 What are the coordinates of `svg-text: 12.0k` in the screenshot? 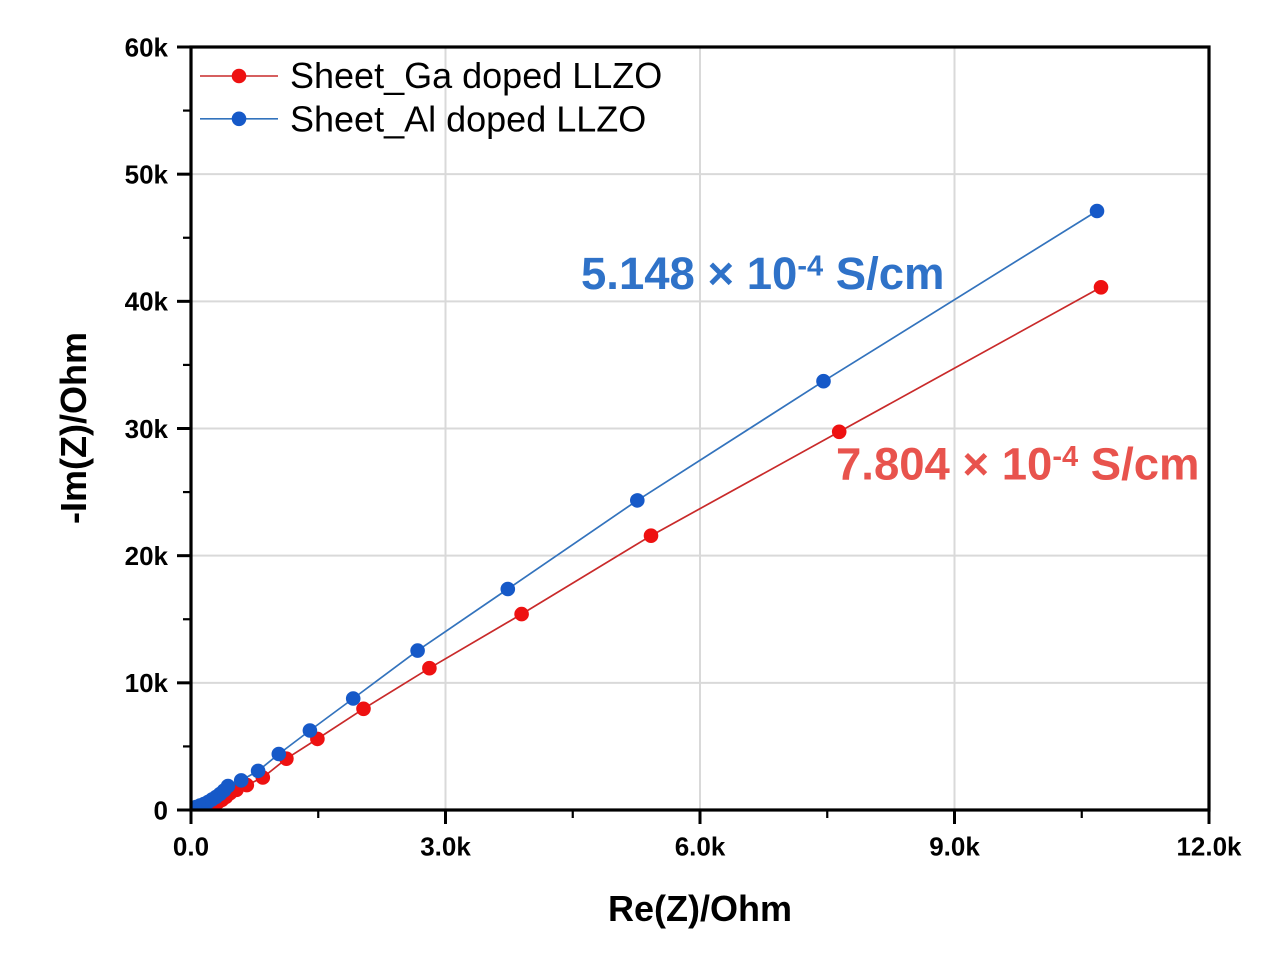 It's located at (1209, 847).